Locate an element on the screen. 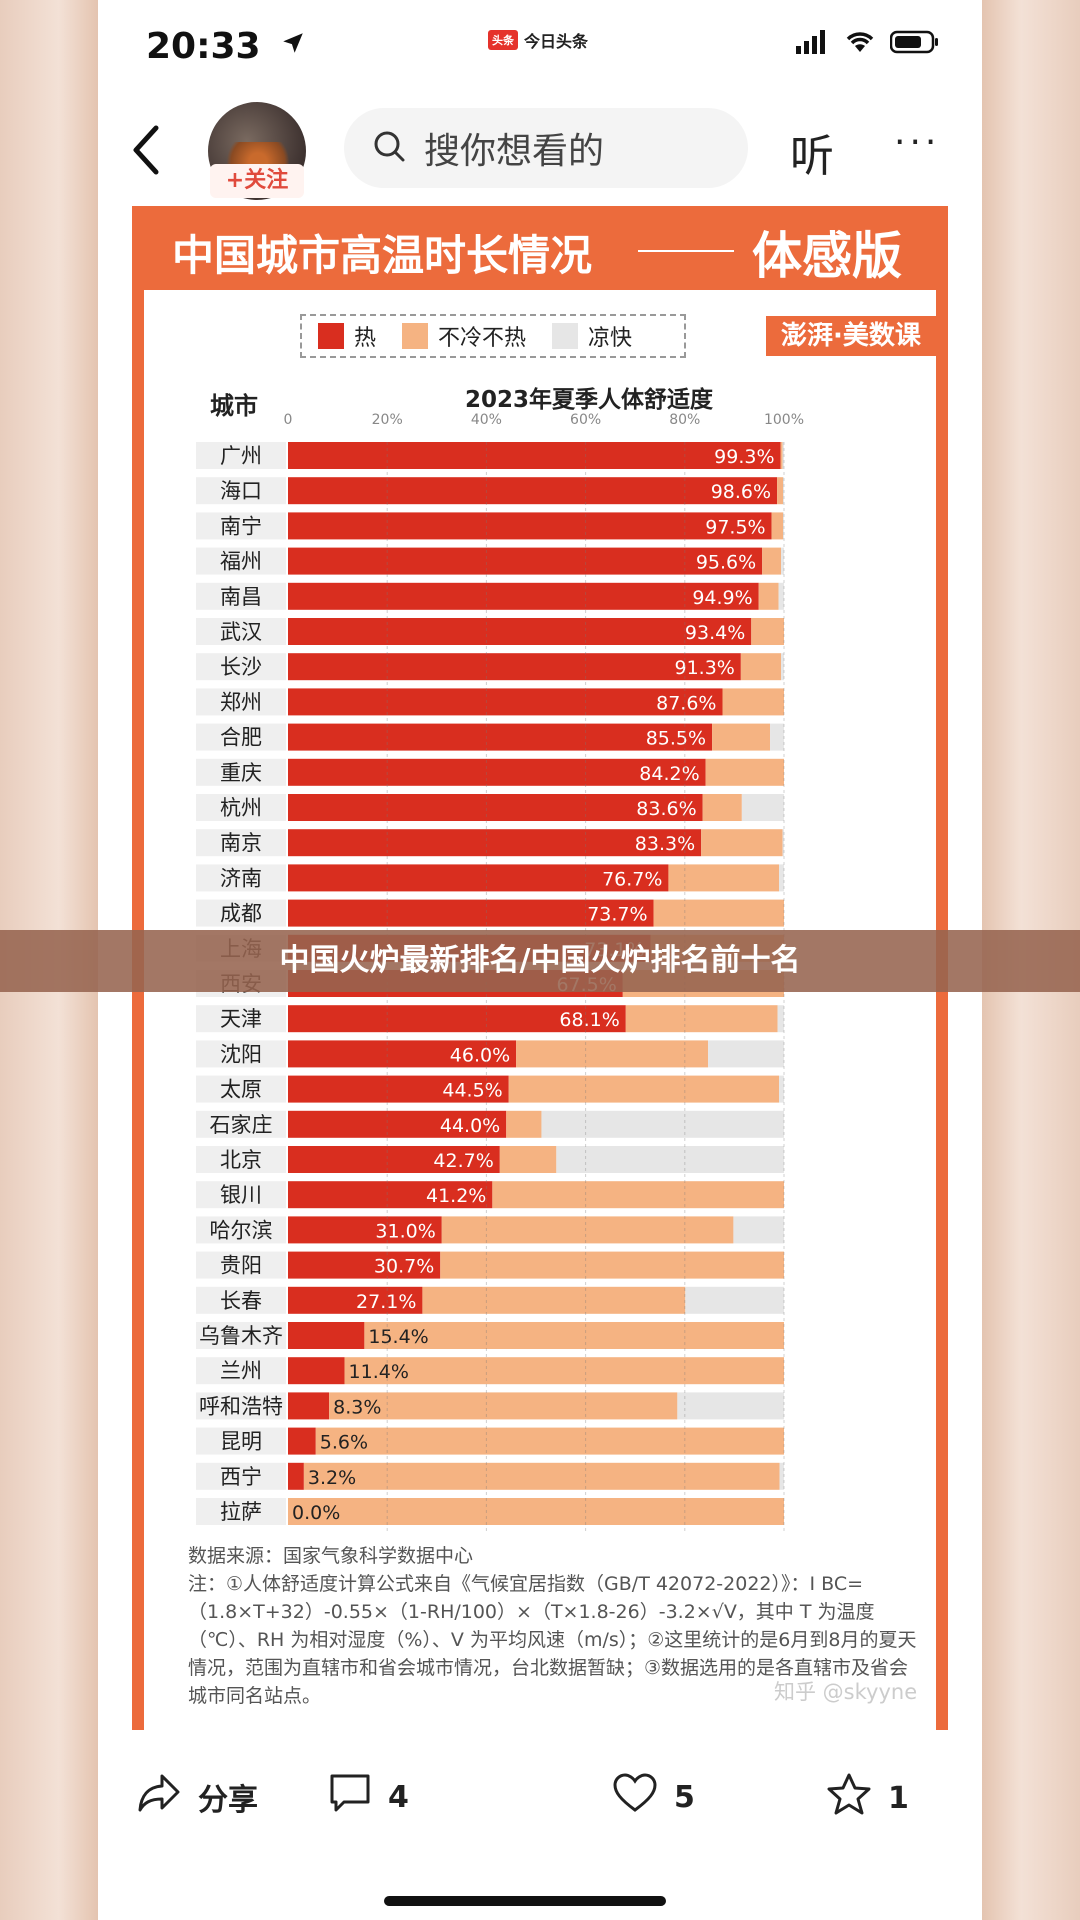  more-options-button: ··· is located at coordinates (917, 142).